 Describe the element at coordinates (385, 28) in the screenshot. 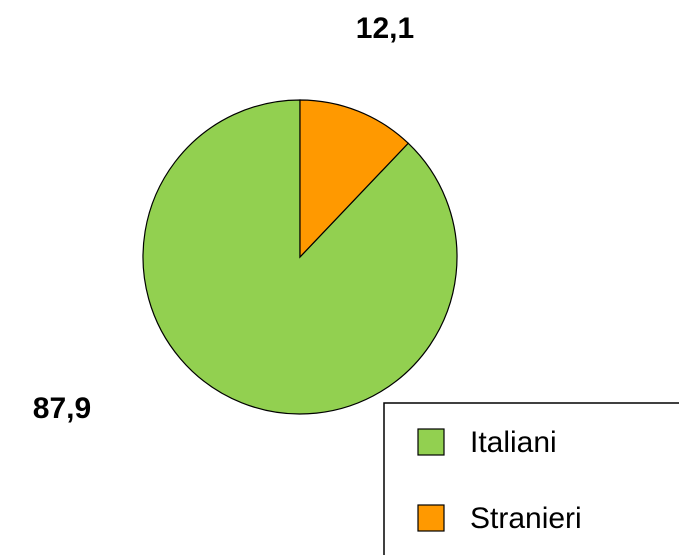

I see `data-label: 12,1` at that location.